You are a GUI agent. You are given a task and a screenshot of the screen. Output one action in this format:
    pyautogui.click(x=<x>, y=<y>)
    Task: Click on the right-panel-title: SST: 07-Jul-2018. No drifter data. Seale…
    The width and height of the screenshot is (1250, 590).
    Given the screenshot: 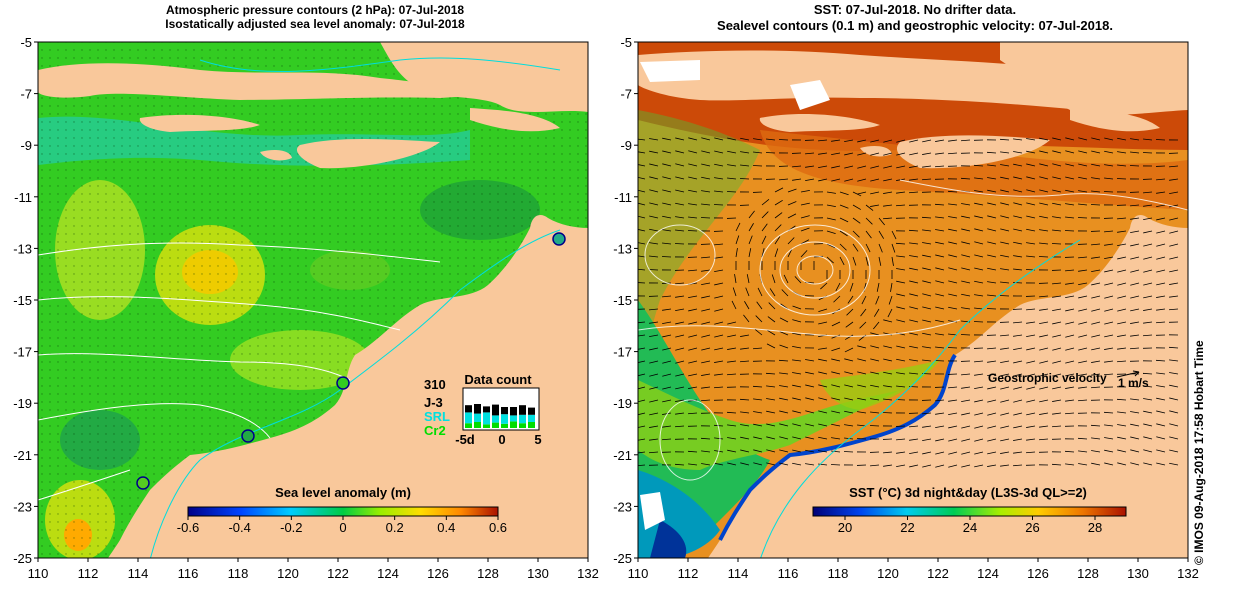 What is the action you would take?
    pyautogui.click(x=915, y=18)
    